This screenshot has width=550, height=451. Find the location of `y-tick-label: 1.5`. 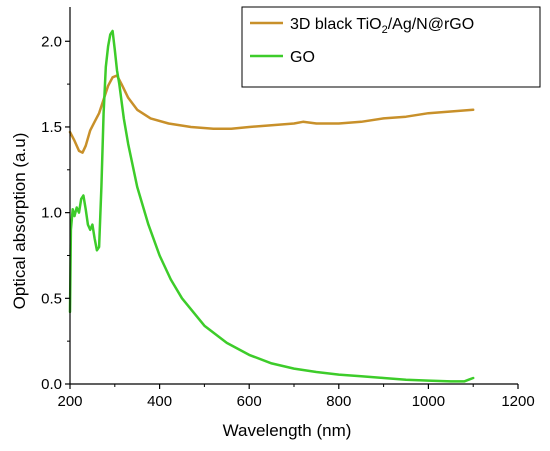

y-tick-label: 1.5 is located at coordinates (51, 127).